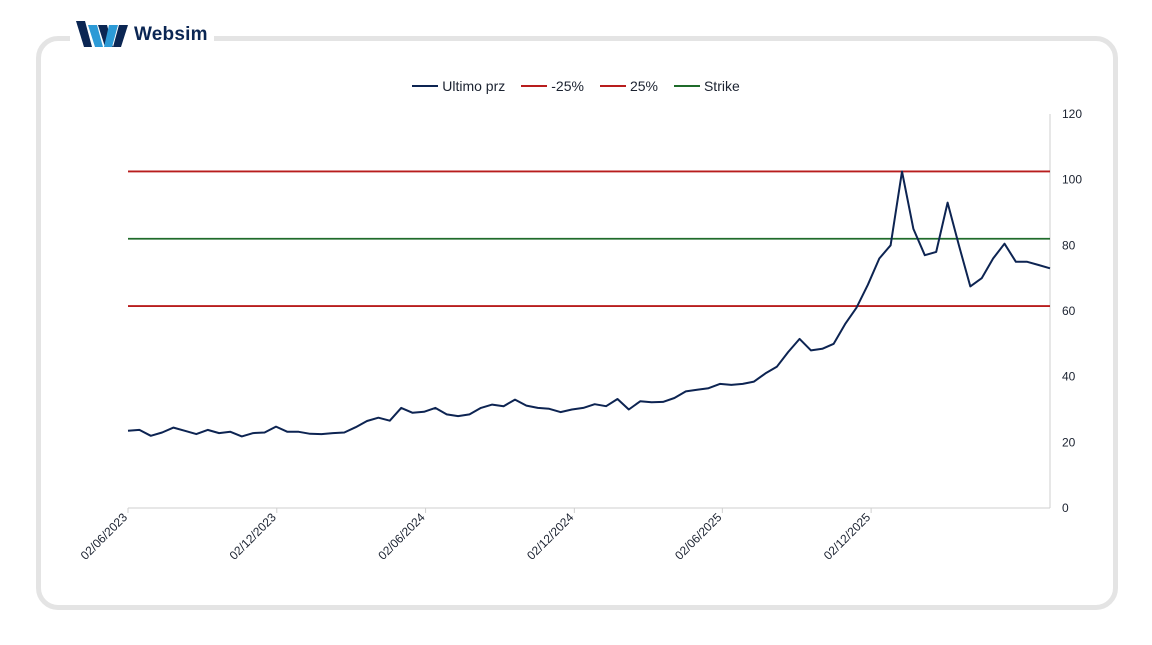 The image size is (1152, 645). Describe the element at coordinates (550, 536) in the screenshot. I see `x-tick-label: 02/12/2024` at that location.